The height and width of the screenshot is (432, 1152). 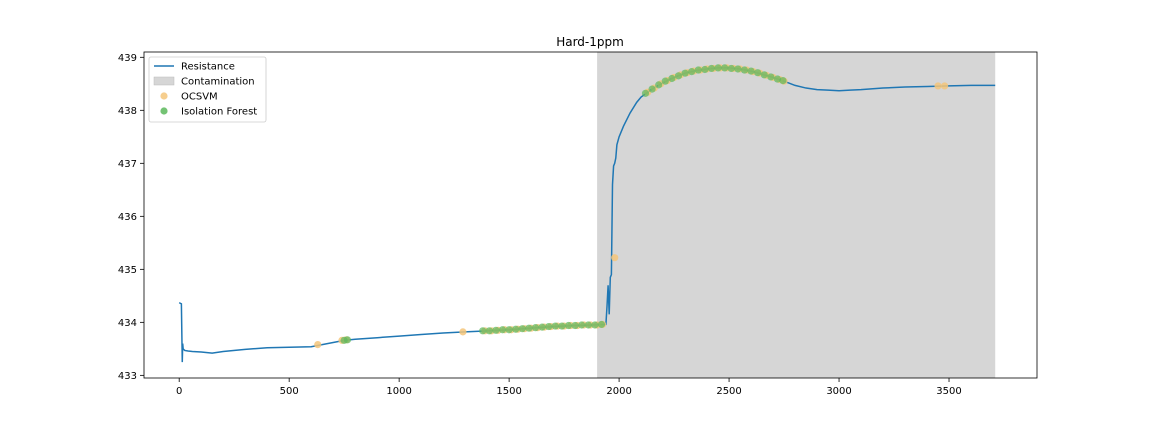 I want to click on x-tick-label: 2000, so click(x=618, y=391).